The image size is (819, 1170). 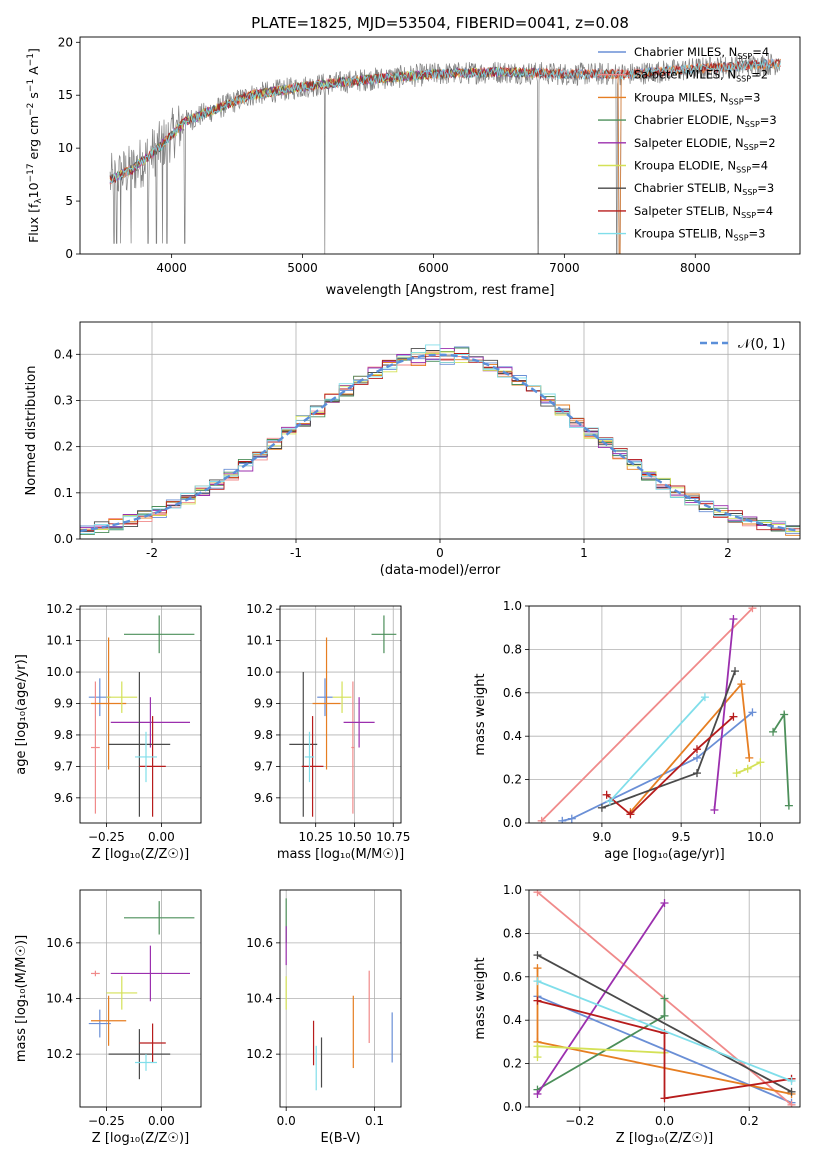 What do you see at coordinates (65, 42) in the screenshot?
I see `y-tick-label: 20` at bounding box center [65, 42].